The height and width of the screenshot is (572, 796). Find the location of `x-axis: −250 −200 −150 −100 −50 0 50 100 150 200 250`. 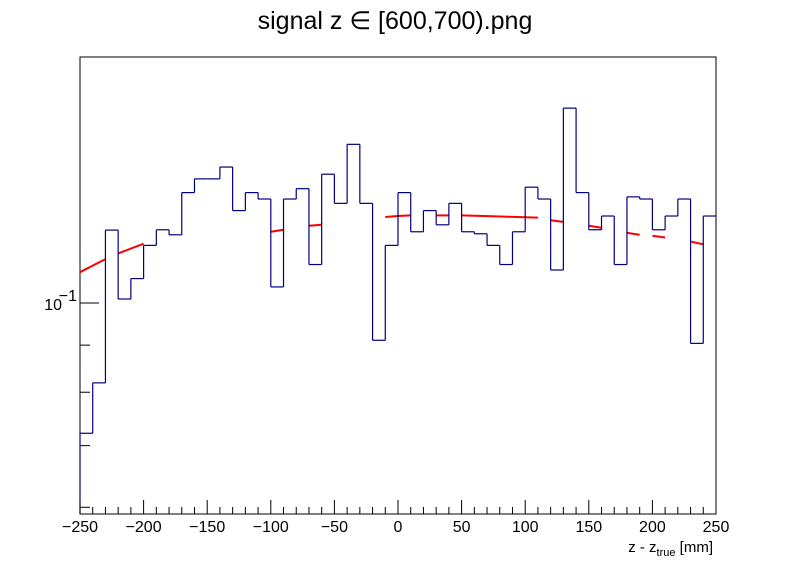

x-axis: −250 −200 −150 −100 −50 0 50 100 150 200 250 is located at coordinates (395, 518).